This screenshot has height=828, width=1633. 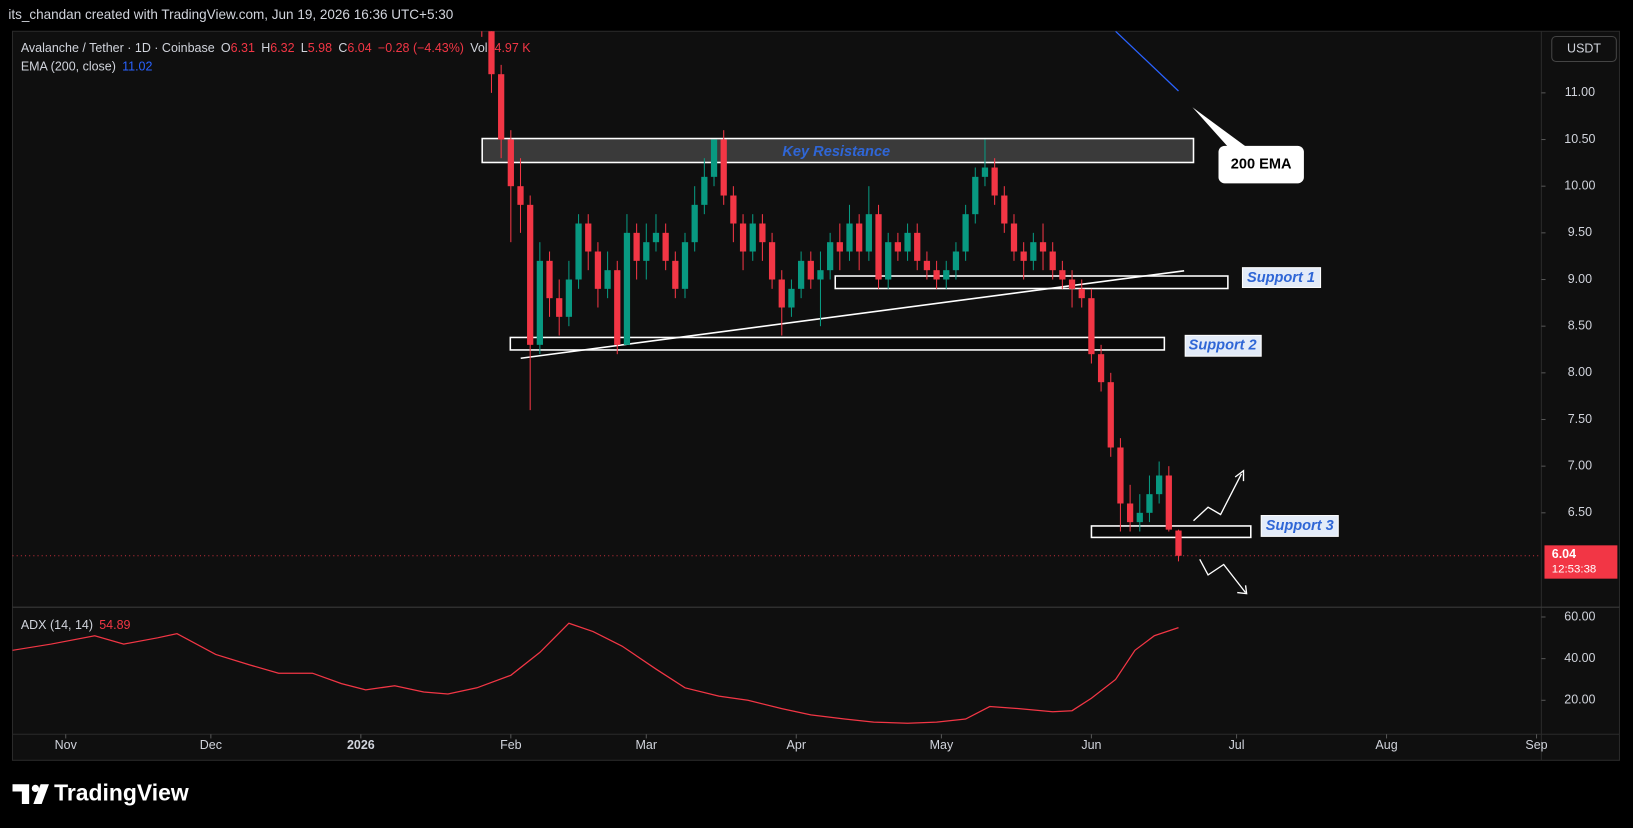 I want to click on y-tick-label: 20.00, so click(x=1579, y=700).